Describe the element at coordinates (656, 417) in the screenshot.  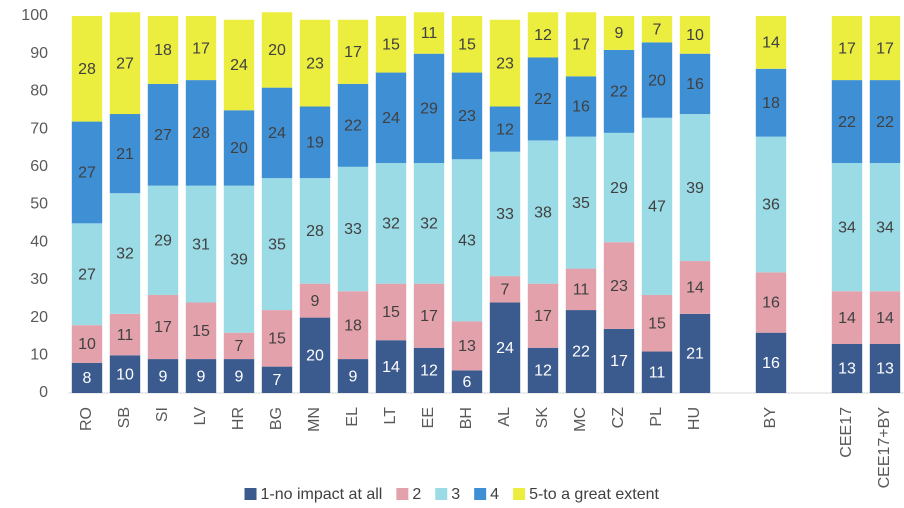
I see `x-tick-label: PL` at that location.